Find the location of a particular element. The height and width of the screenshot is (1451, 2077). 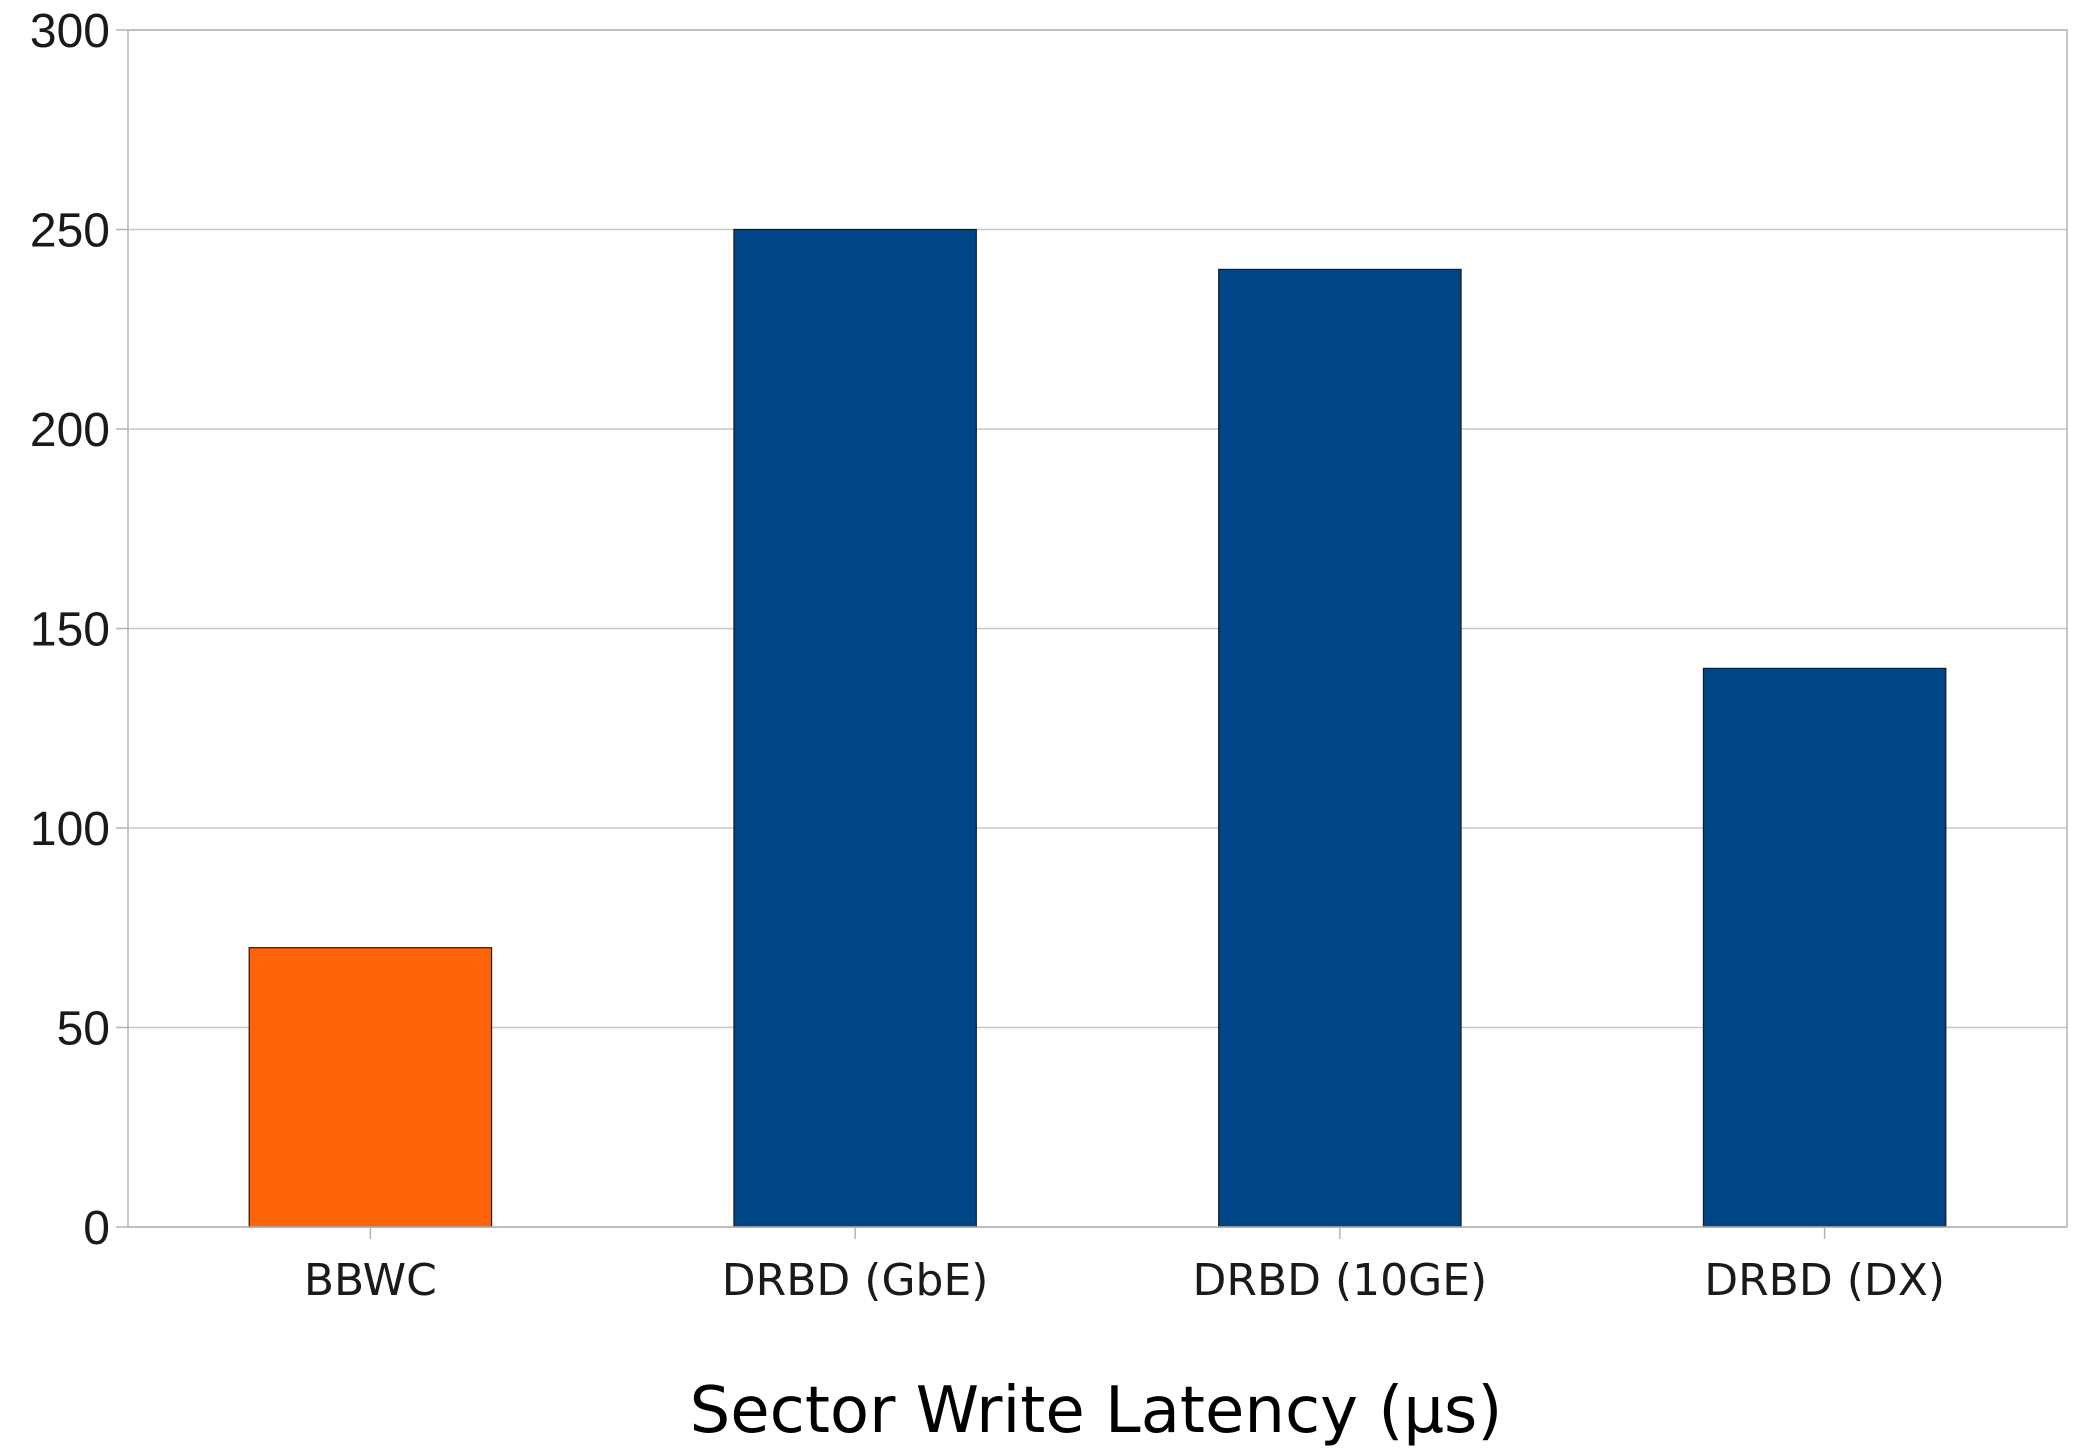

y-tick-labels: 0 50 100 150 200 250 300 is located at coordinates (70, 630).